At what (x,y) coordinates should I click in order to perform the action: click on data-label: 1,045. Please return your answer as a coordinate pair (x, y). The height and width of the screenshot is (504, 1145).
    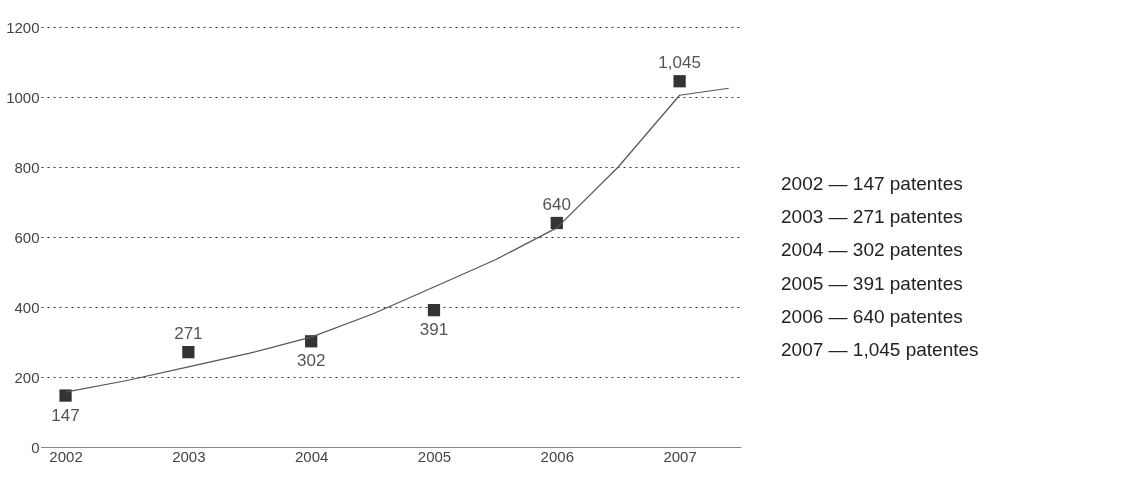
    Looking at the image, I should click on (679, 63).